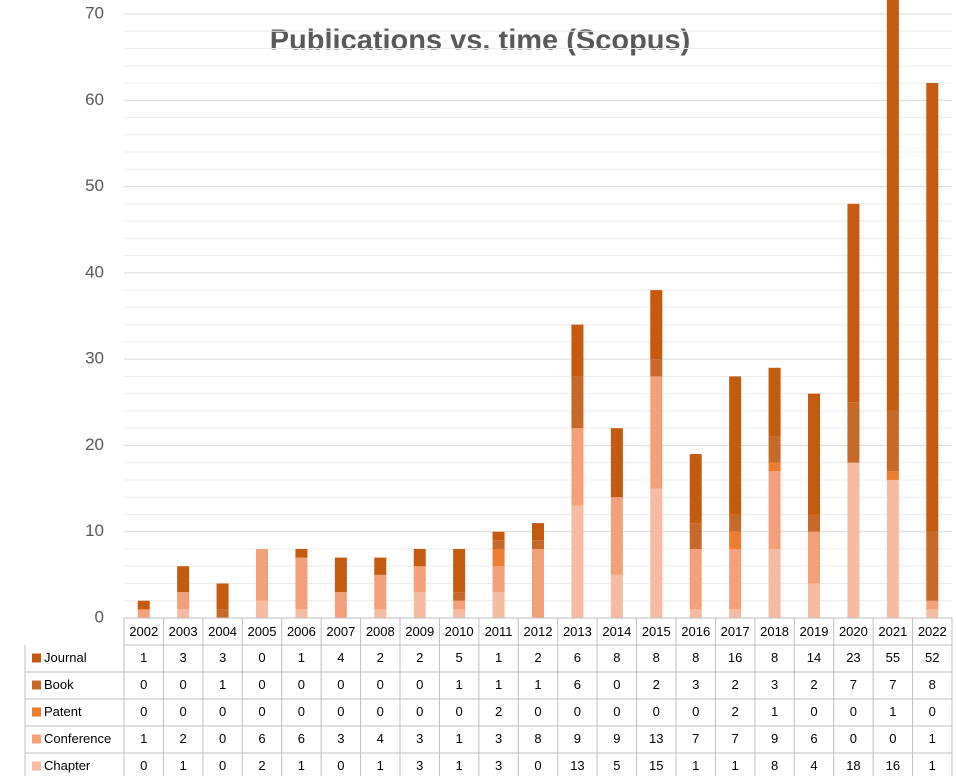 The height and width of the screenshot is (781, 956). I want to click on x-tick-label: 2007, so click(340, 631).